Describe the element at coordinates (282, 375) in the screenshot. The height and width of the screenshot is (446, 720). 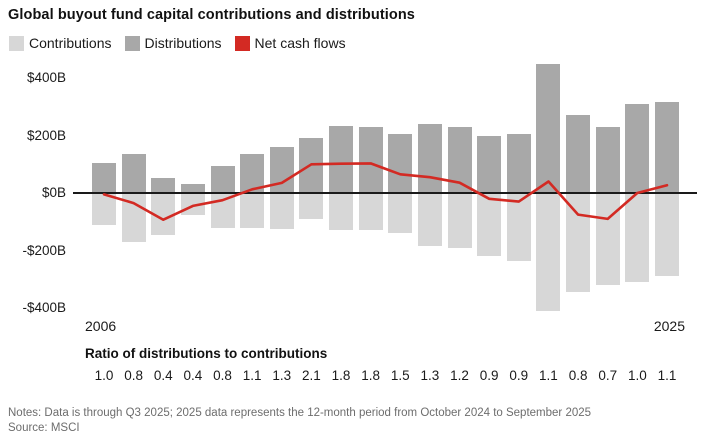
I see `ratio-value-2012: 1.3` at that location.